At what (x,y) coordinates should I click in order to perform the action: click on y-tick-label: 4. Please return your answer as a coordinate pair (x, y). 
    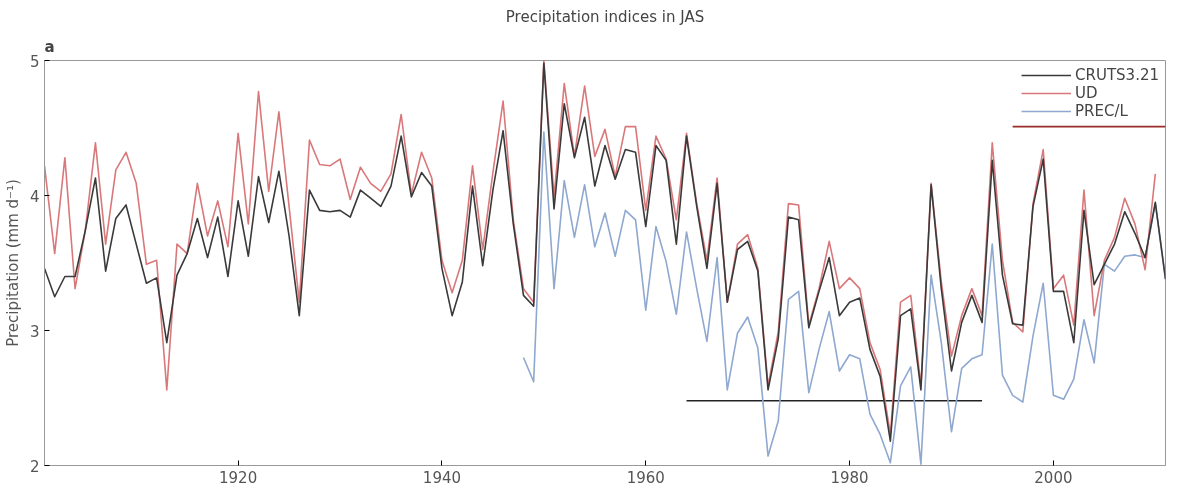
    Looking at the image, I should click on (34, 196).